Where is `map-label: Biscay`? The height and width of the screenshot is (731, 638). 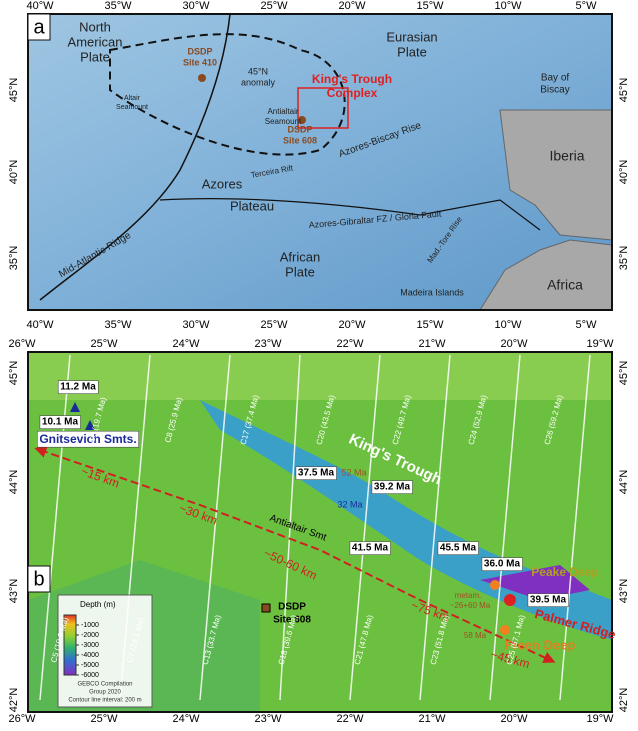 map-label: Biscay is located at coordinates (554, 90).